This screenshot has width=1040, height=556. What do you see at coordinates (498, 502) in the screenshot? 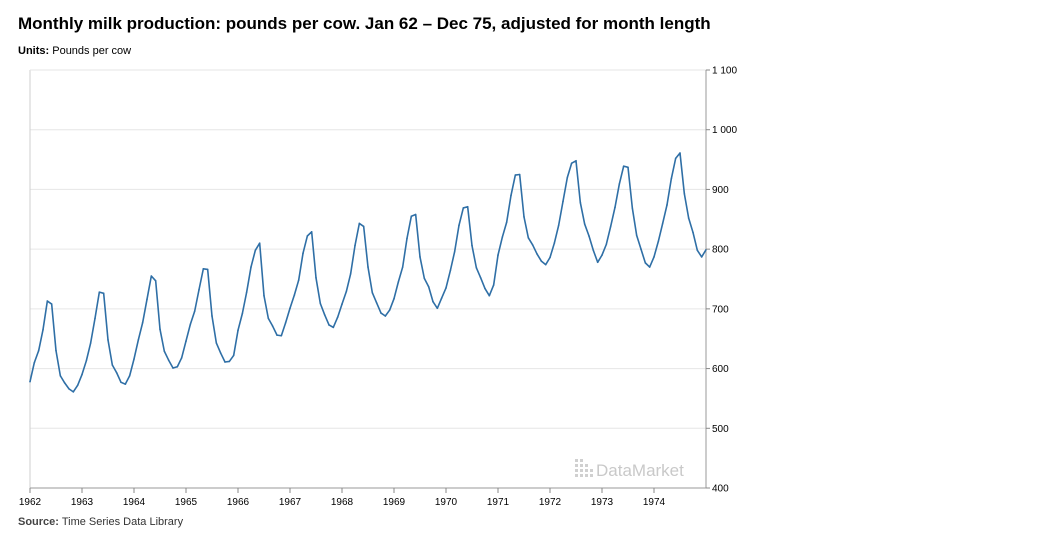
I see `x-tick-label: 1971` at bounding box center [498, 502].